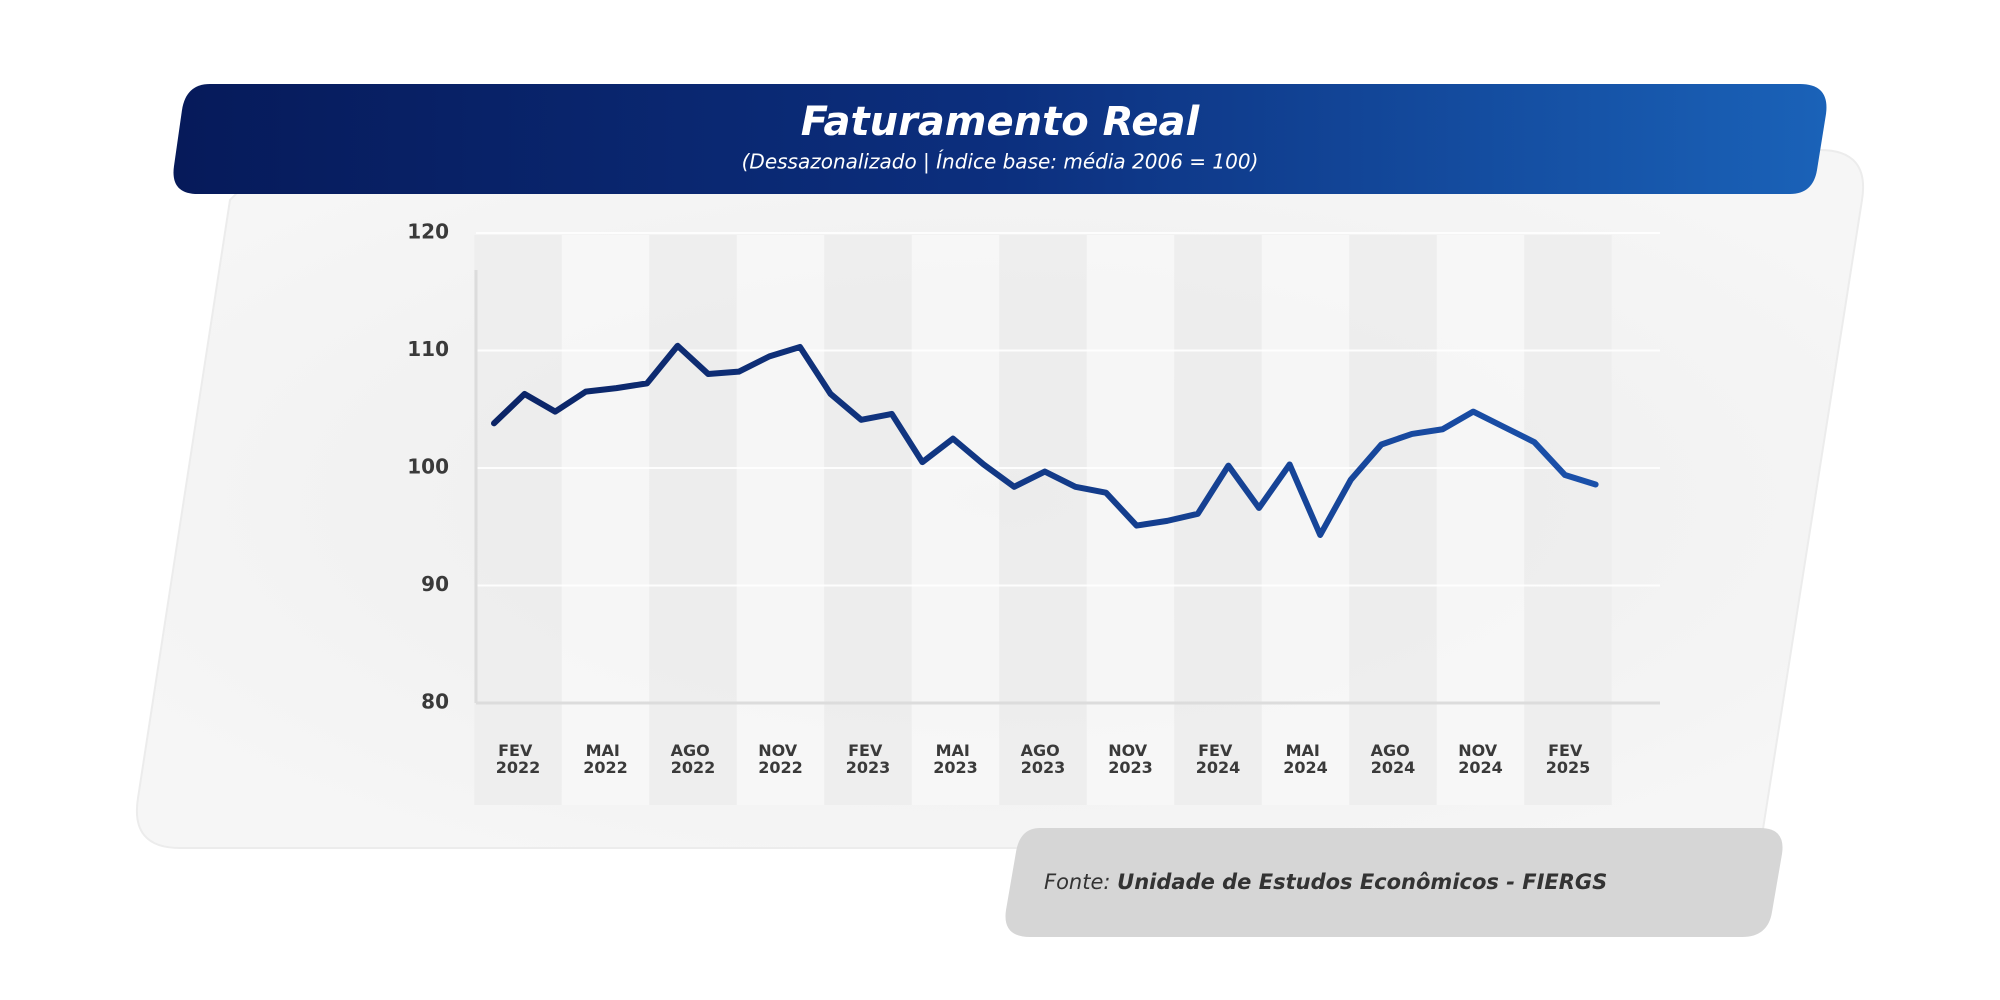  I want to click on source-text: Unidade de Estudos Econômicos - FIERGS, so click(1362, 882).